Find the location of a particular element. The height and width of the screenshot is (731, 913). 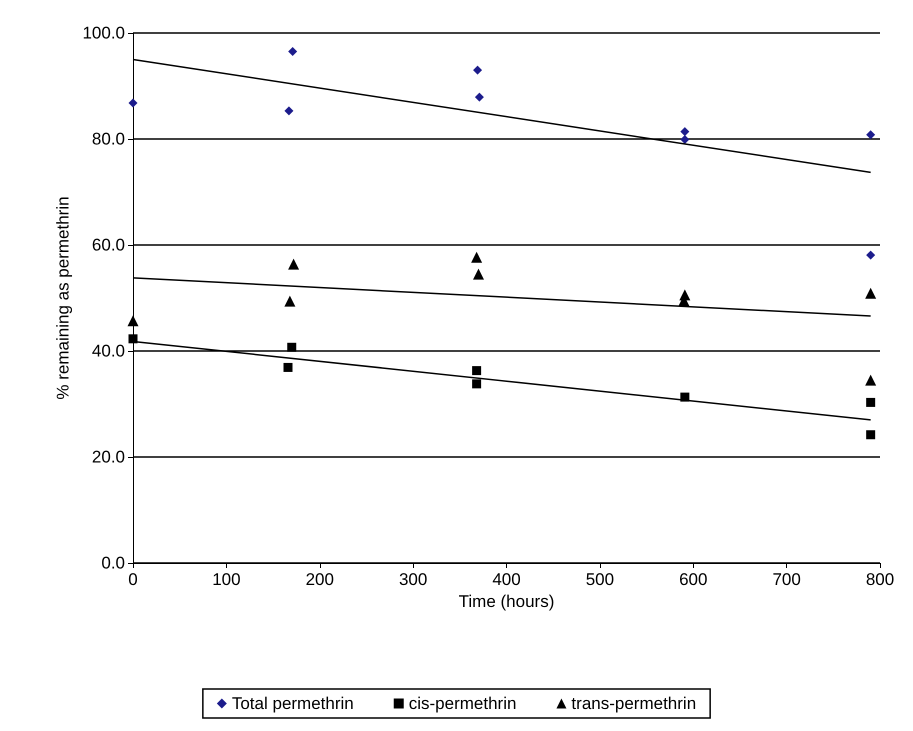

x-tick-label: 100 is located at coordinates (226, 579).